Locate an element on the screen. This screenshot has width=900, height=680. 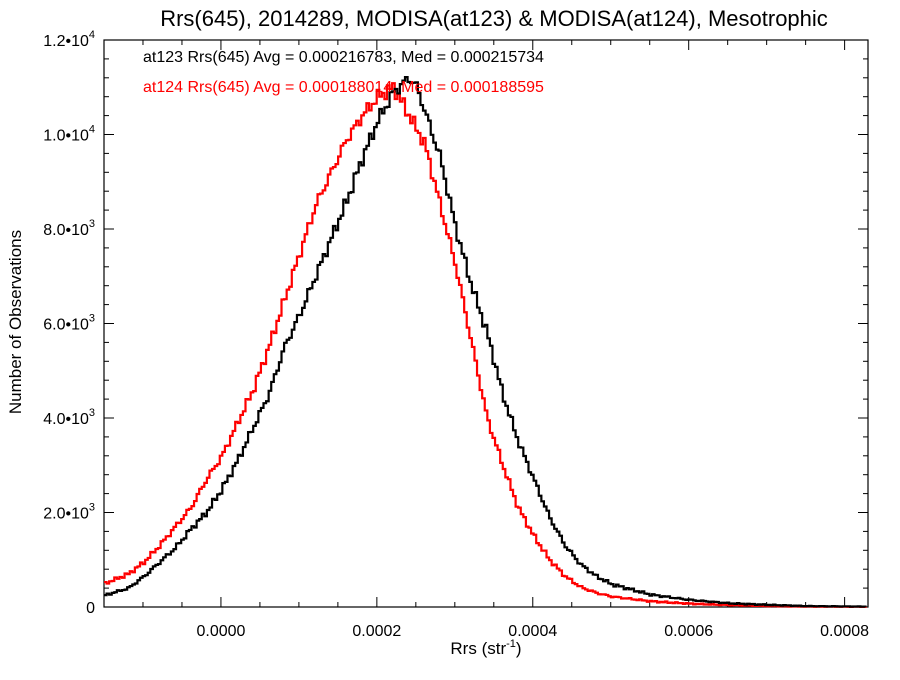
y-tick-label: 6.0•103 is located at coordinates (69, 323).